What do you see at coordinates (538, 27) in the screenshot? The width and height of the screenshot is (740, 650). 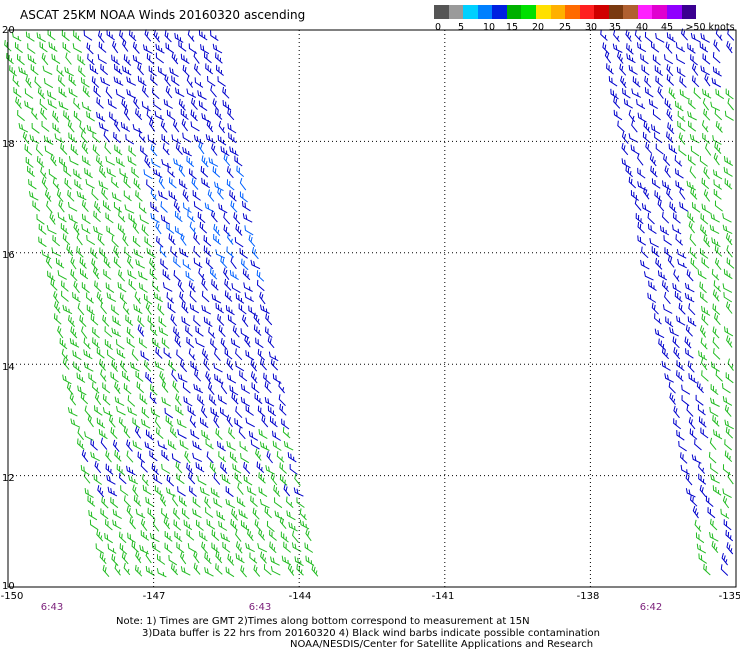 I see `legend-label: 20` at bounding box center [538, 27].